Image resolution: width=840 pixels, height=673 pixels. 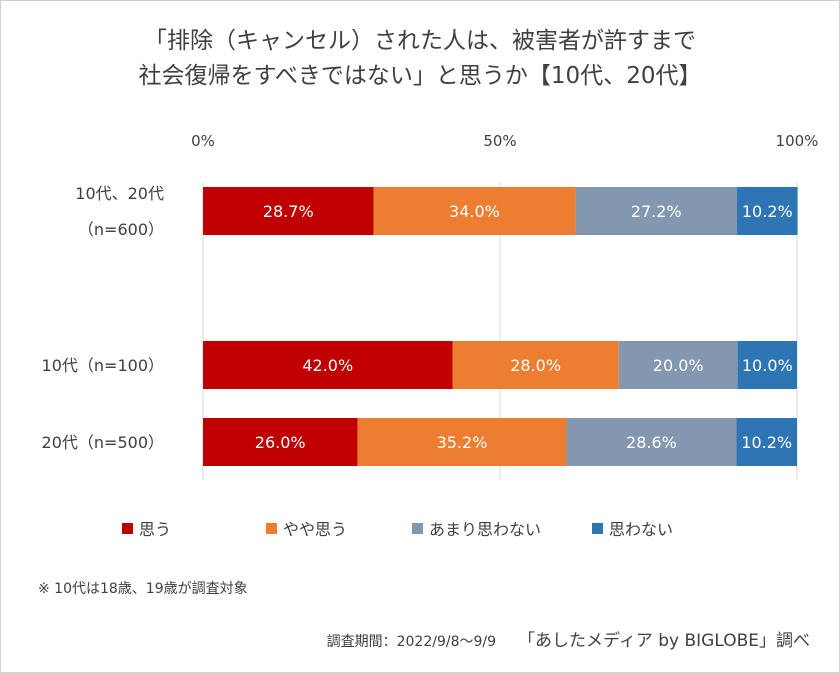 I want to click on legend-swatch-omowanai, so click(x=597, y=528).